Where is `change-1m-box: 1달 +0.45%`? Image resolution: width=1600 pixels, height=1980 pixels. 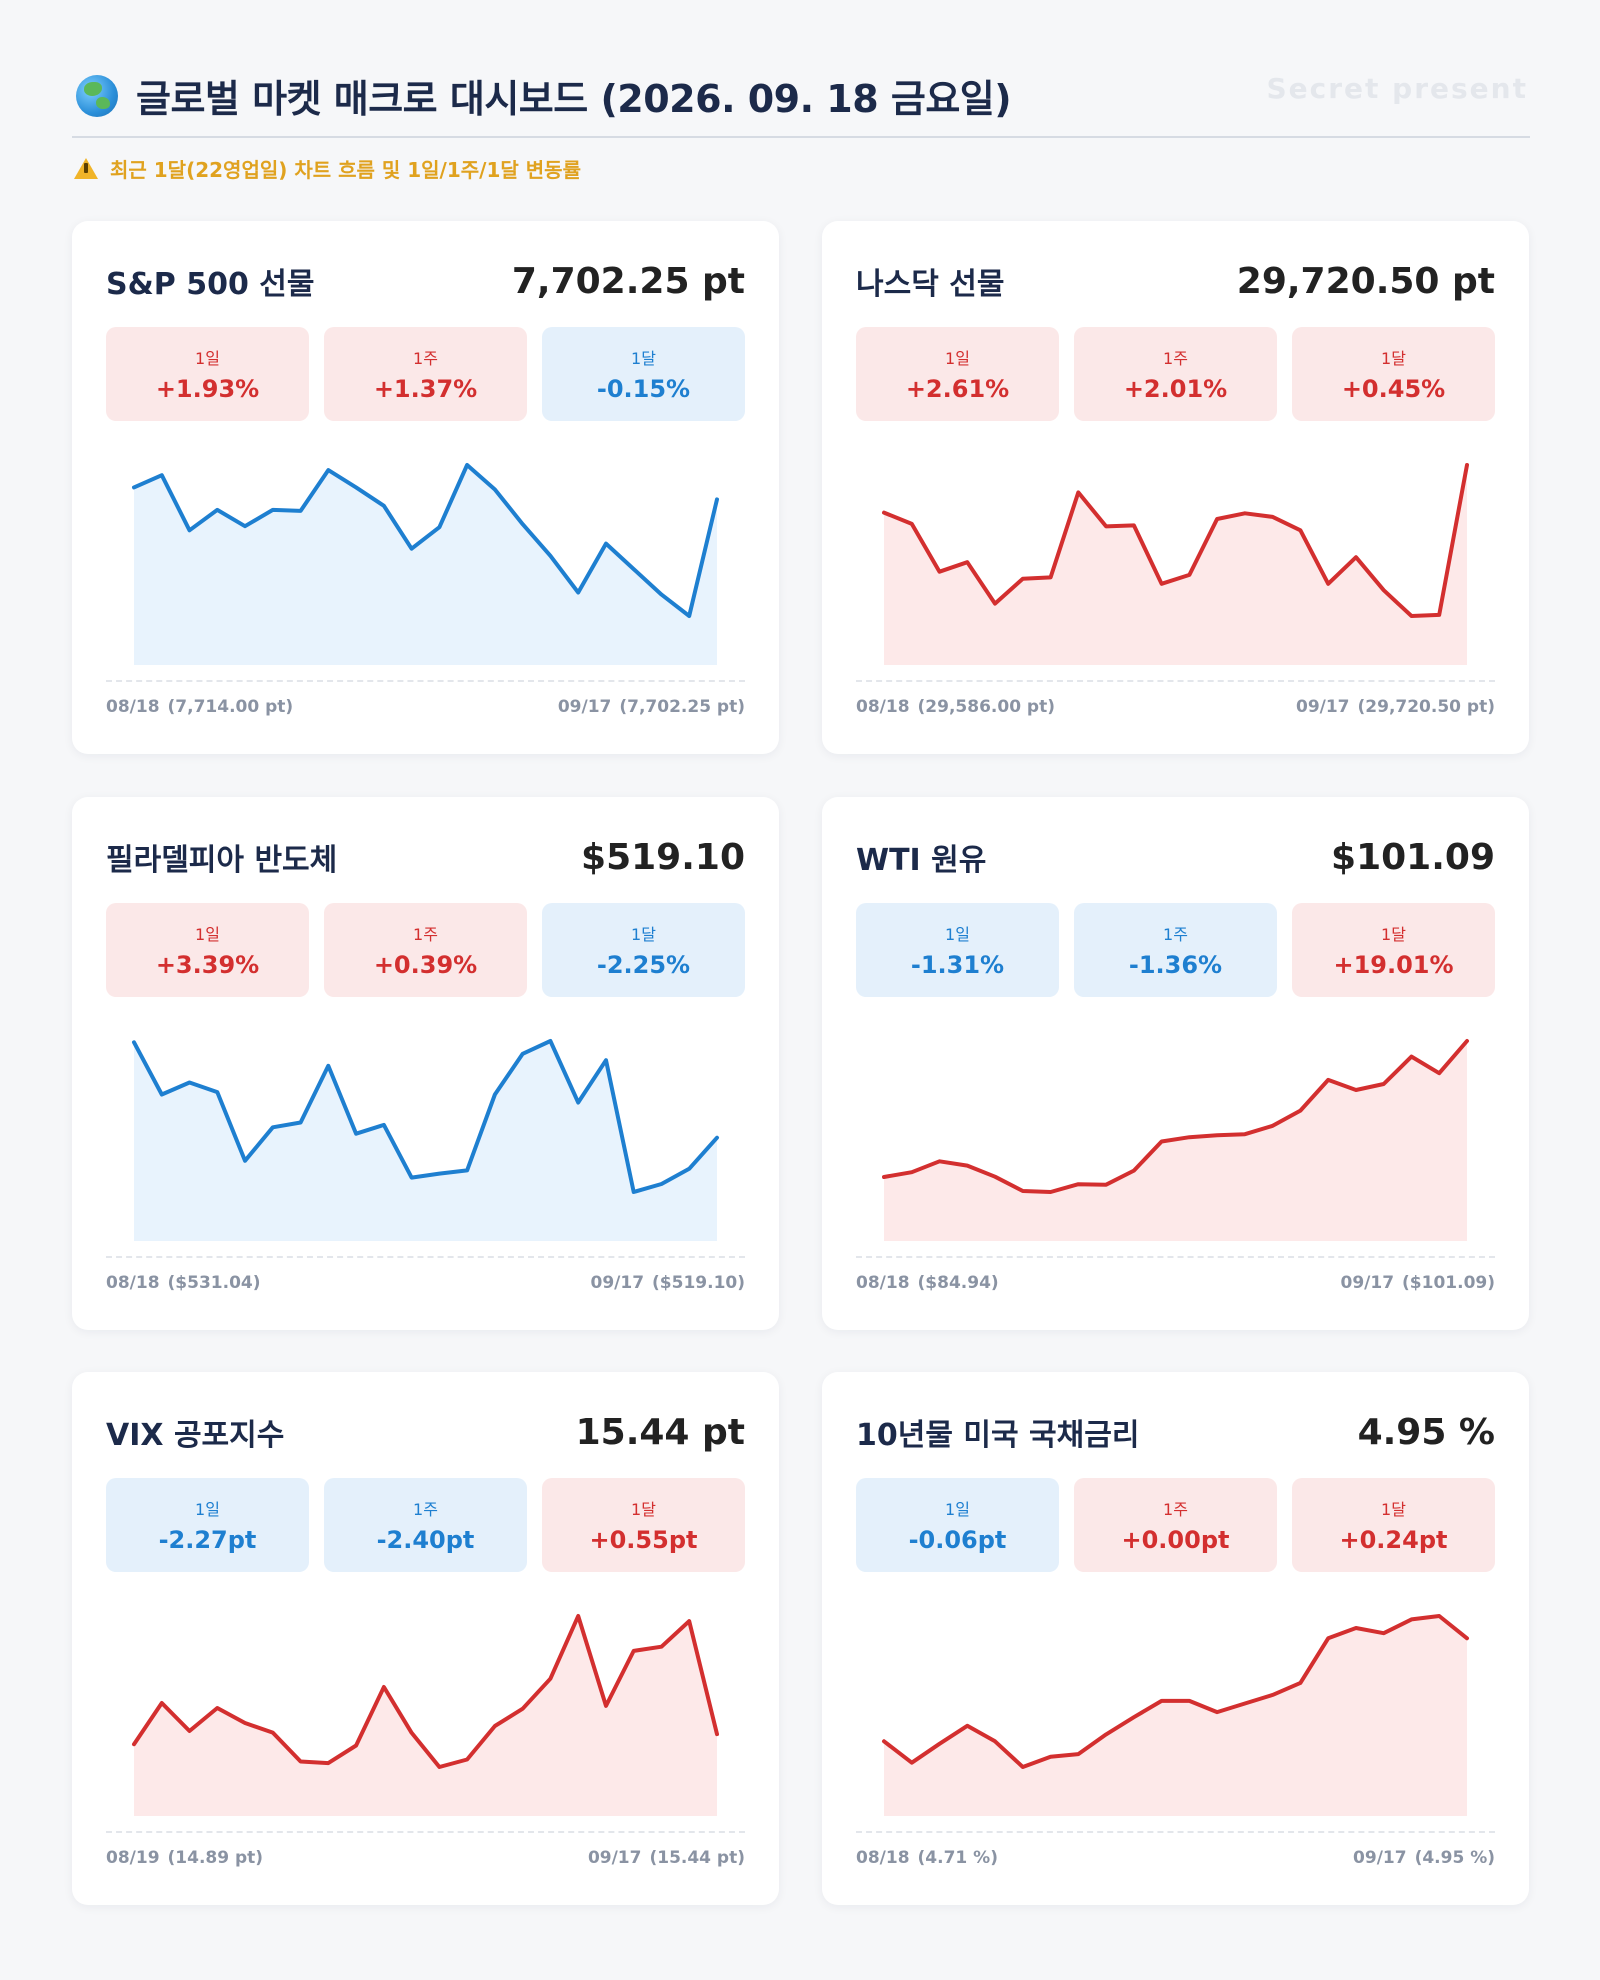 change-1m-box: 1달 +0.45% is located at coordinates (1393, 374).